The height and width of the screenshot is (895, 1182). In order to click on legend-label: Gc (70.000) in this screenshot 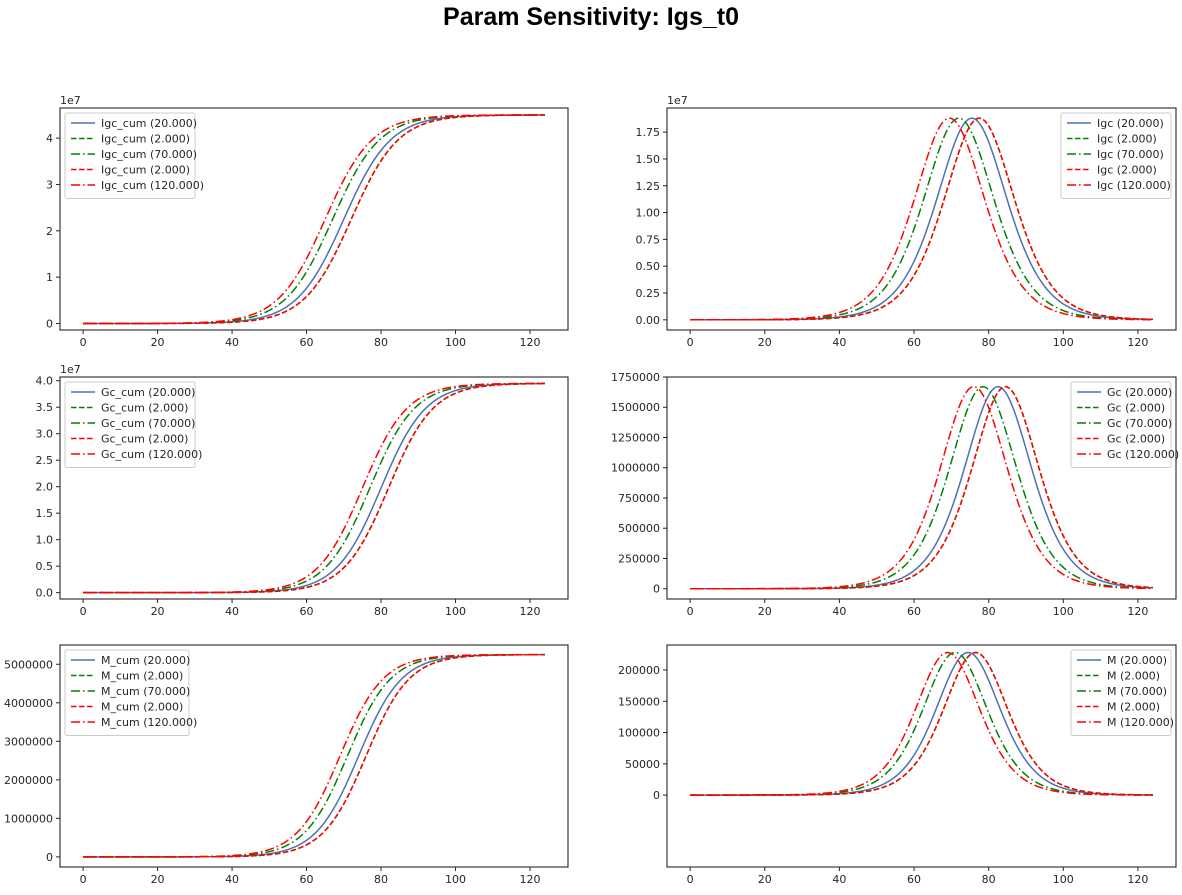, I will do `click(1139, 423)`.